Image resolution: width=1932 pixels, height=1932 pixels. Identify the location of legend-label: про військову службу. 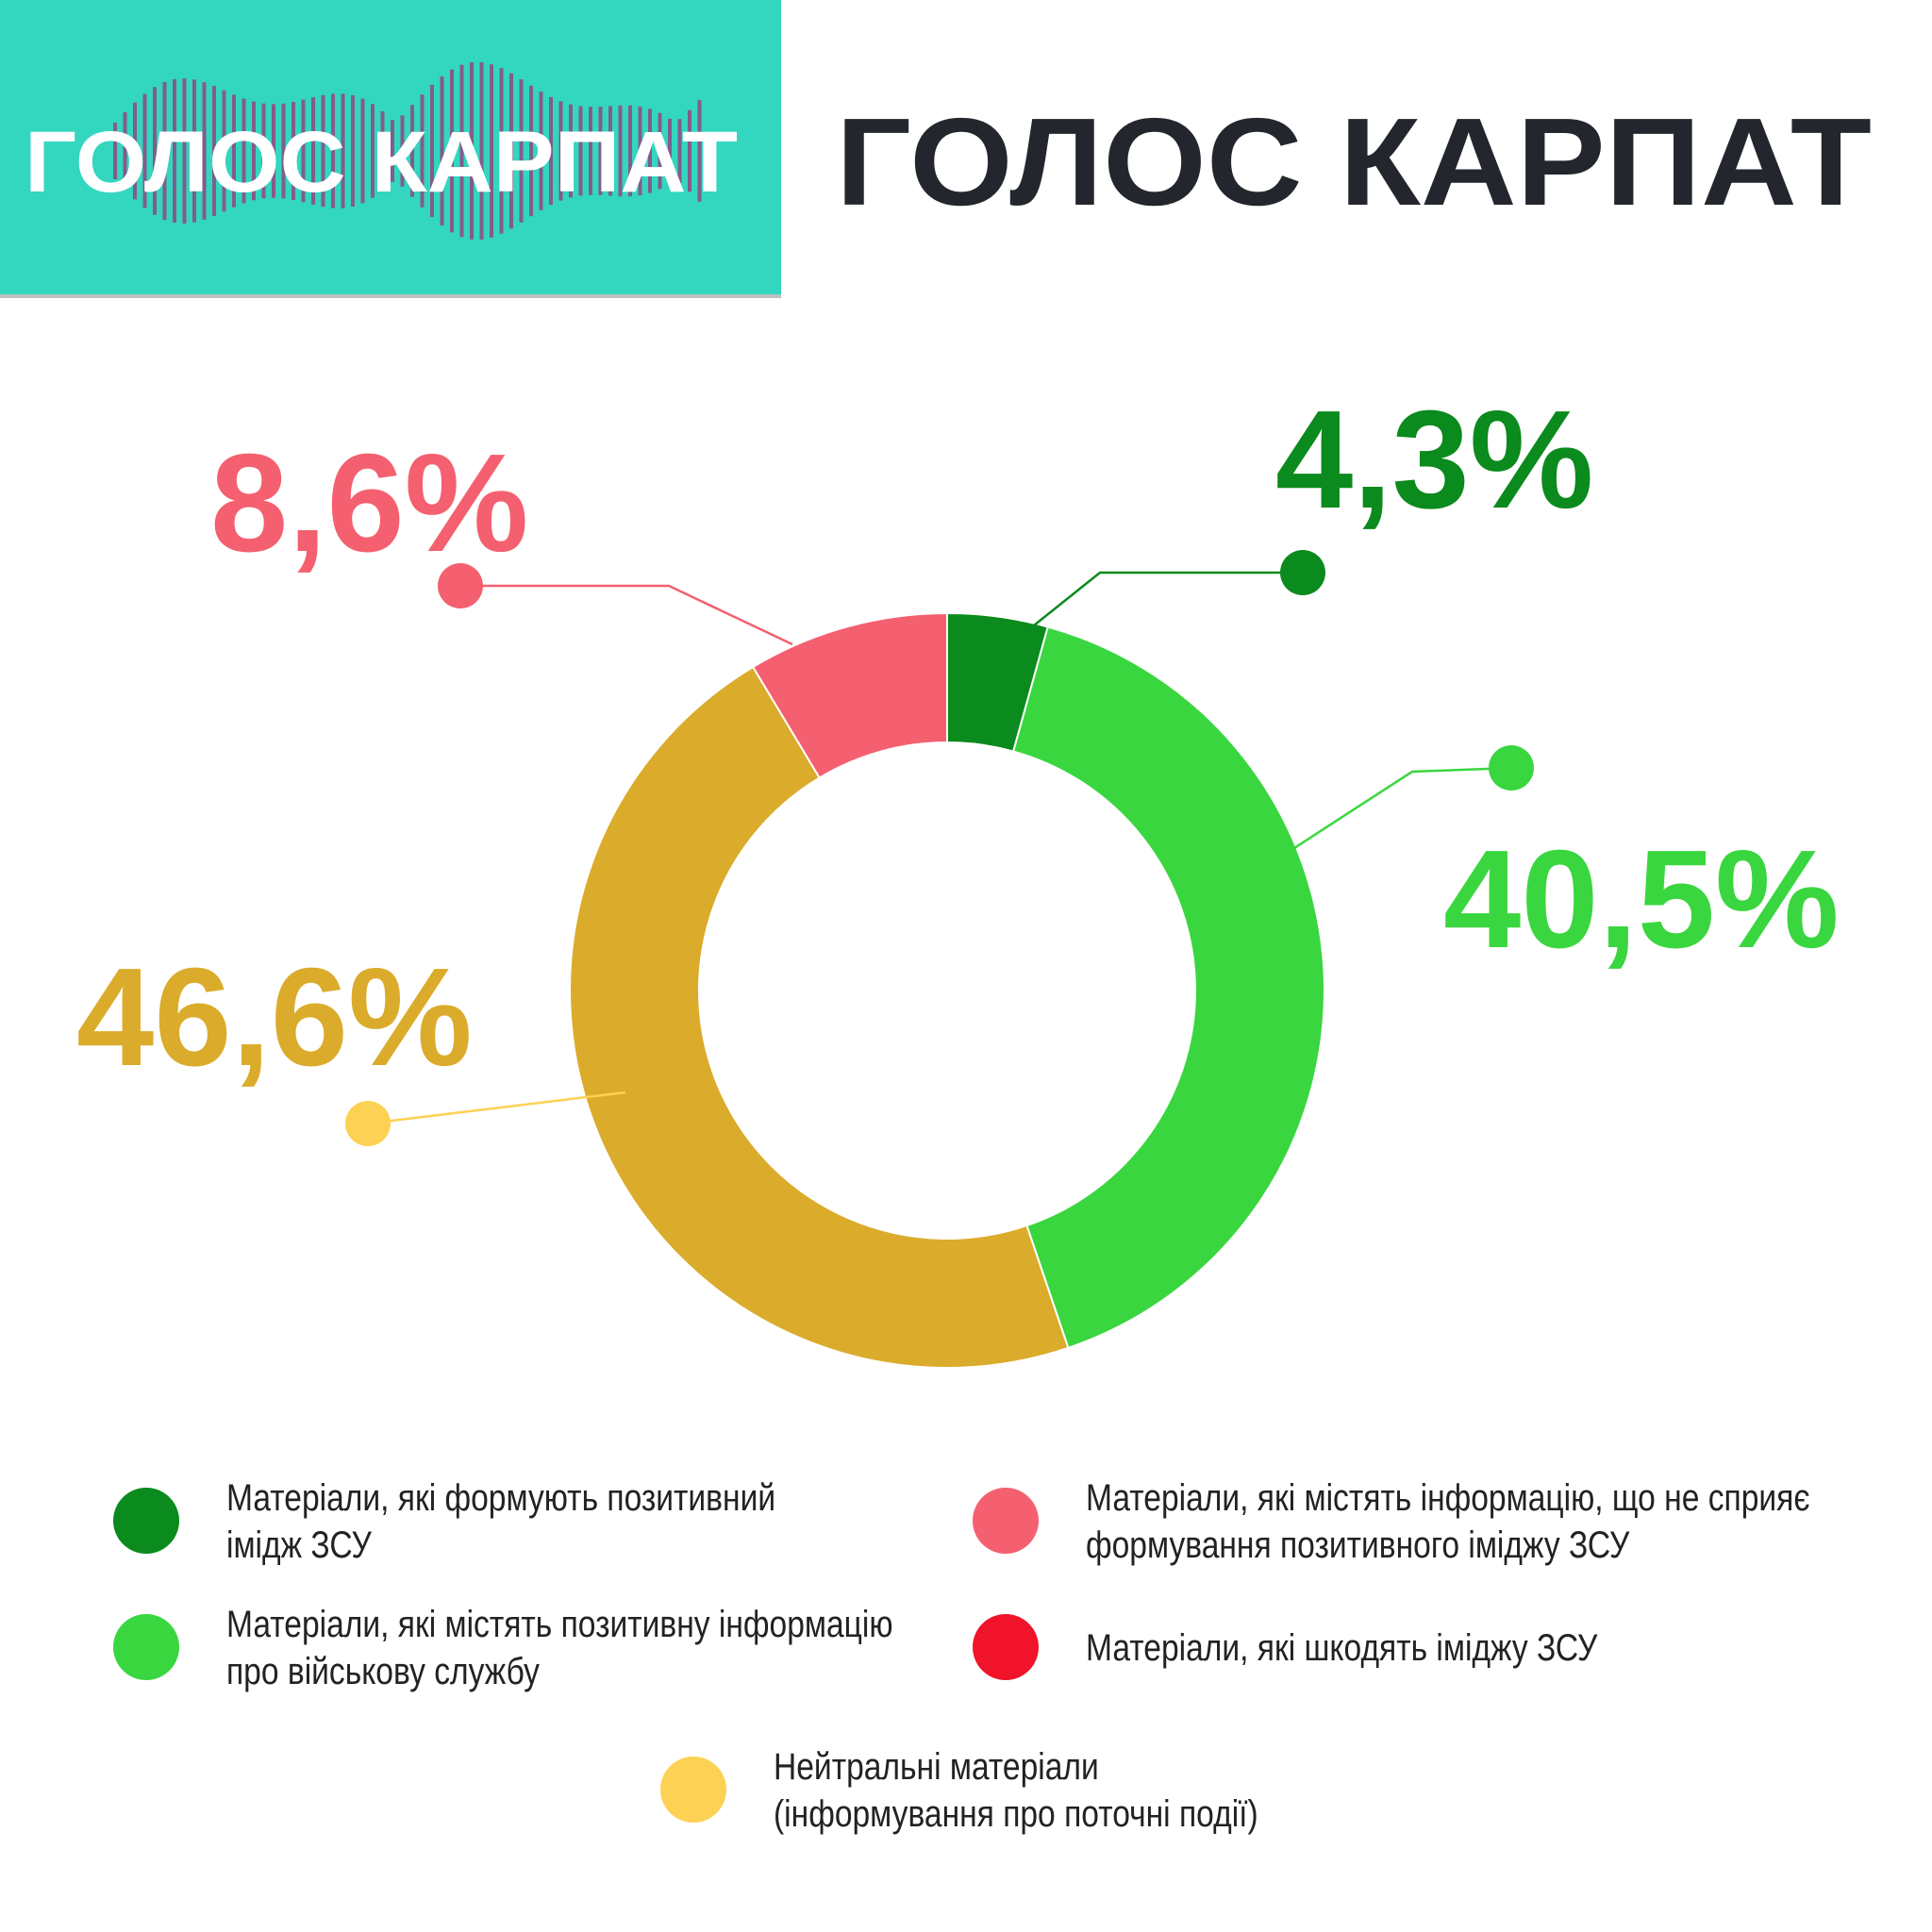
(383, 1670).